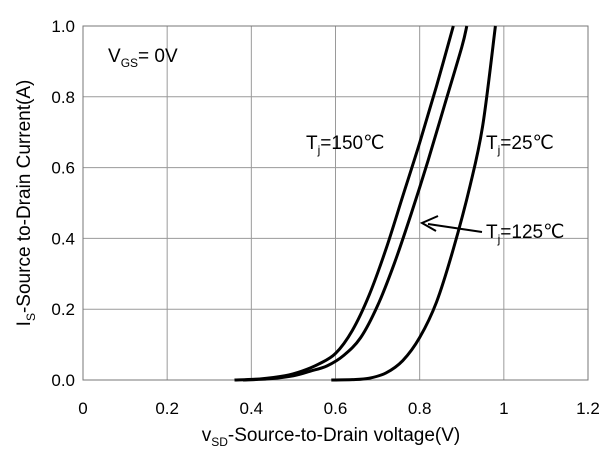 The width and height of the screenshot is (610, 450). I want to click on y-tick-label: 0.0, so click(63, 380).